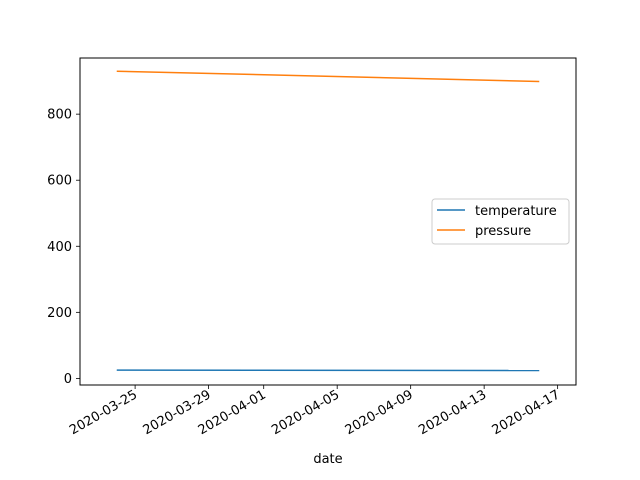 This screenshot has width=640, height=480. I want to click on legend: temperature pressure, so click(500, 221).